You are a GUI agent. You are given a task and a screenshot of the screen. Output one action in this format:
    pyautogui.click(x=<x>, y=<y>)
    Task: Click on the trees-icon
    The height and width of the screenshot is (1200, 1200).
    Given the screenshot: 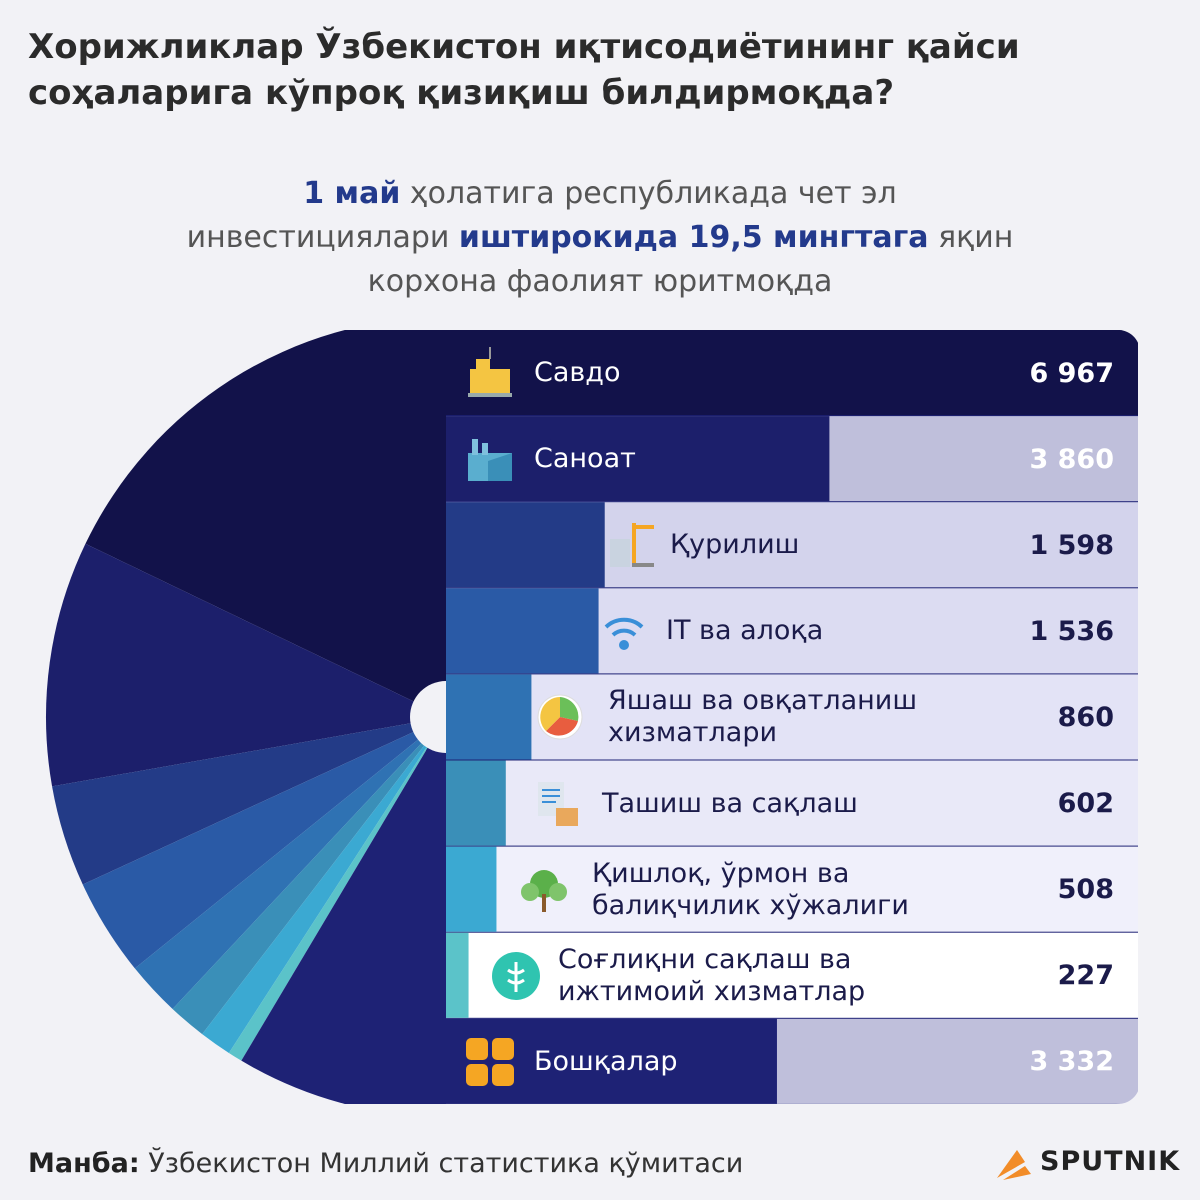 What is the action you would take?
    pyautogui.click(x=544, y=890)
    